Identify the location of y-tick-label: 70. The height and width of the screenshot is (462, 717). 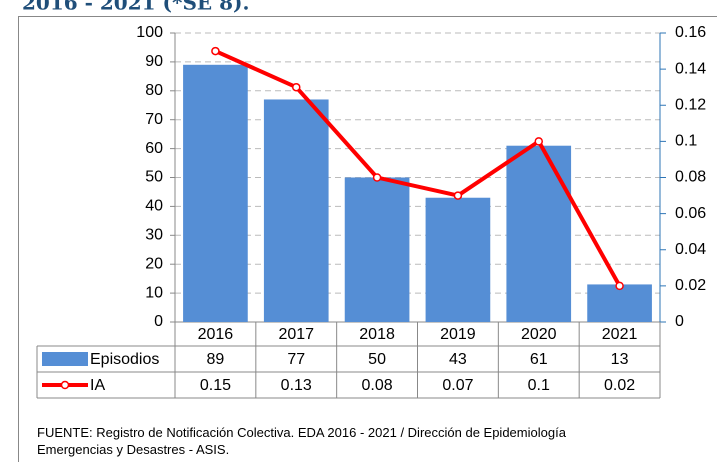
(154, 119).